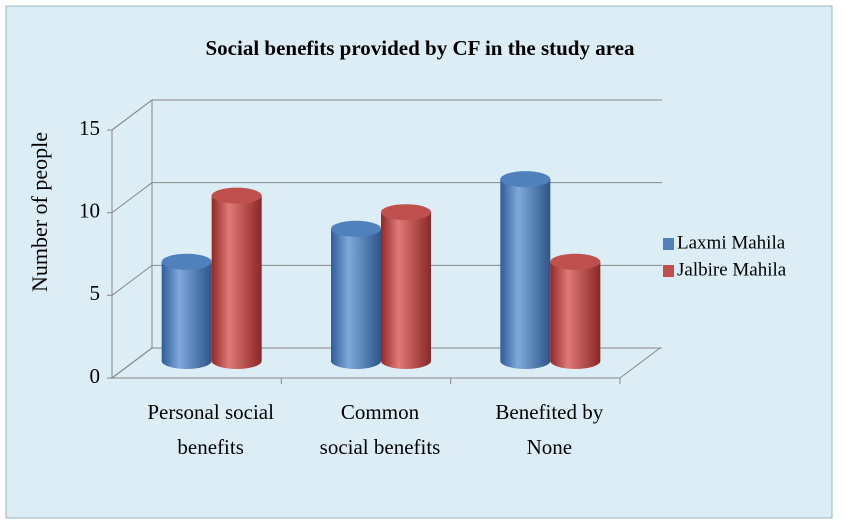  Describe the element at coordinates (210, 429) in the screenshot. I see `x-tick-label: Personal social benefits` at that location.